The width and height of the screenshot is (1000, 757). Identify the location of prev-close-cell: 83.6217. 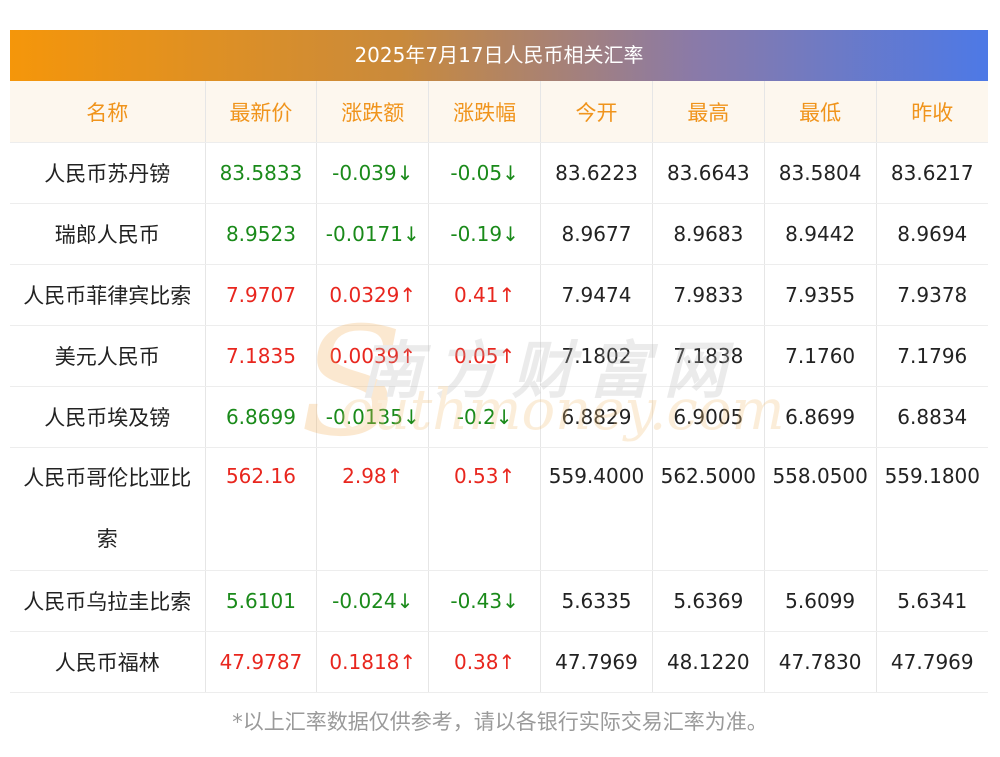
(932, 173).